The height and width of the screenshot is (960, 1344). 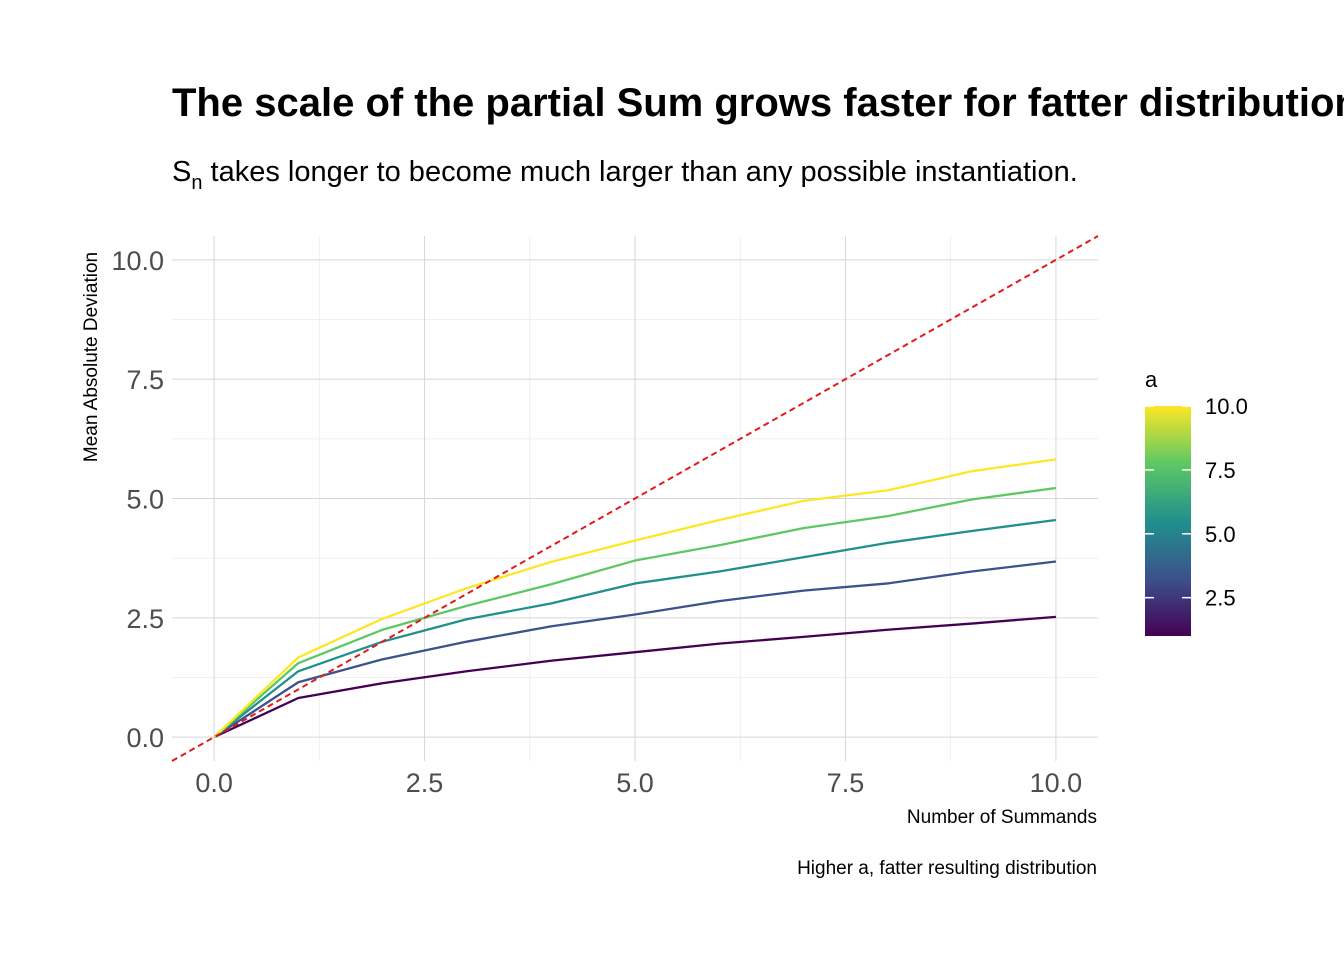 I want to click on legend-break-label: 10.0, so click(x=1226, y=406).